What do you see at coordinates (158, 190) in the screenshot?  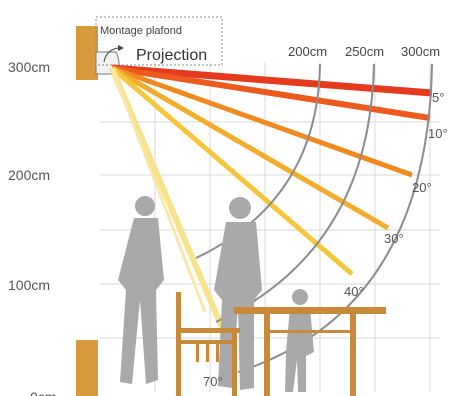 I see `ray-70deg-outer` at bounding box center [158, 190].